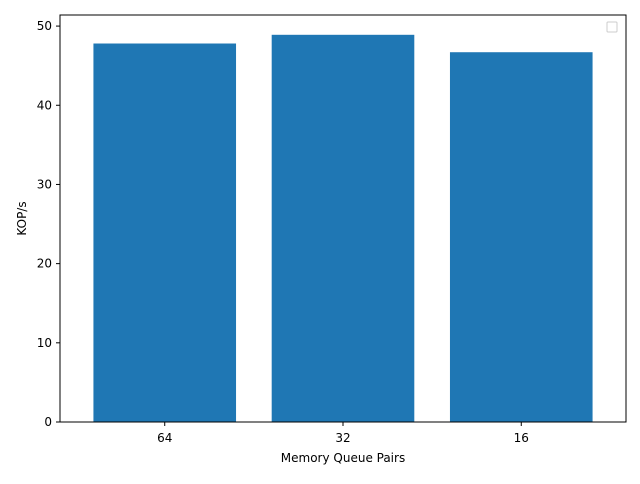  What do you see at coordinates (44, 264) in the screenshot?
I see `y-tick-label: 20` at bounding box center [44, 264].